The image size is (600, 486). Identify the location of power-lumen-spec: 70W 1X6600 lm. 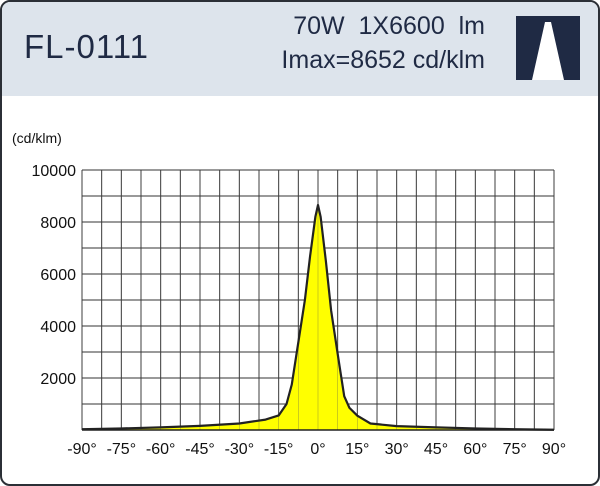
(389, 26).